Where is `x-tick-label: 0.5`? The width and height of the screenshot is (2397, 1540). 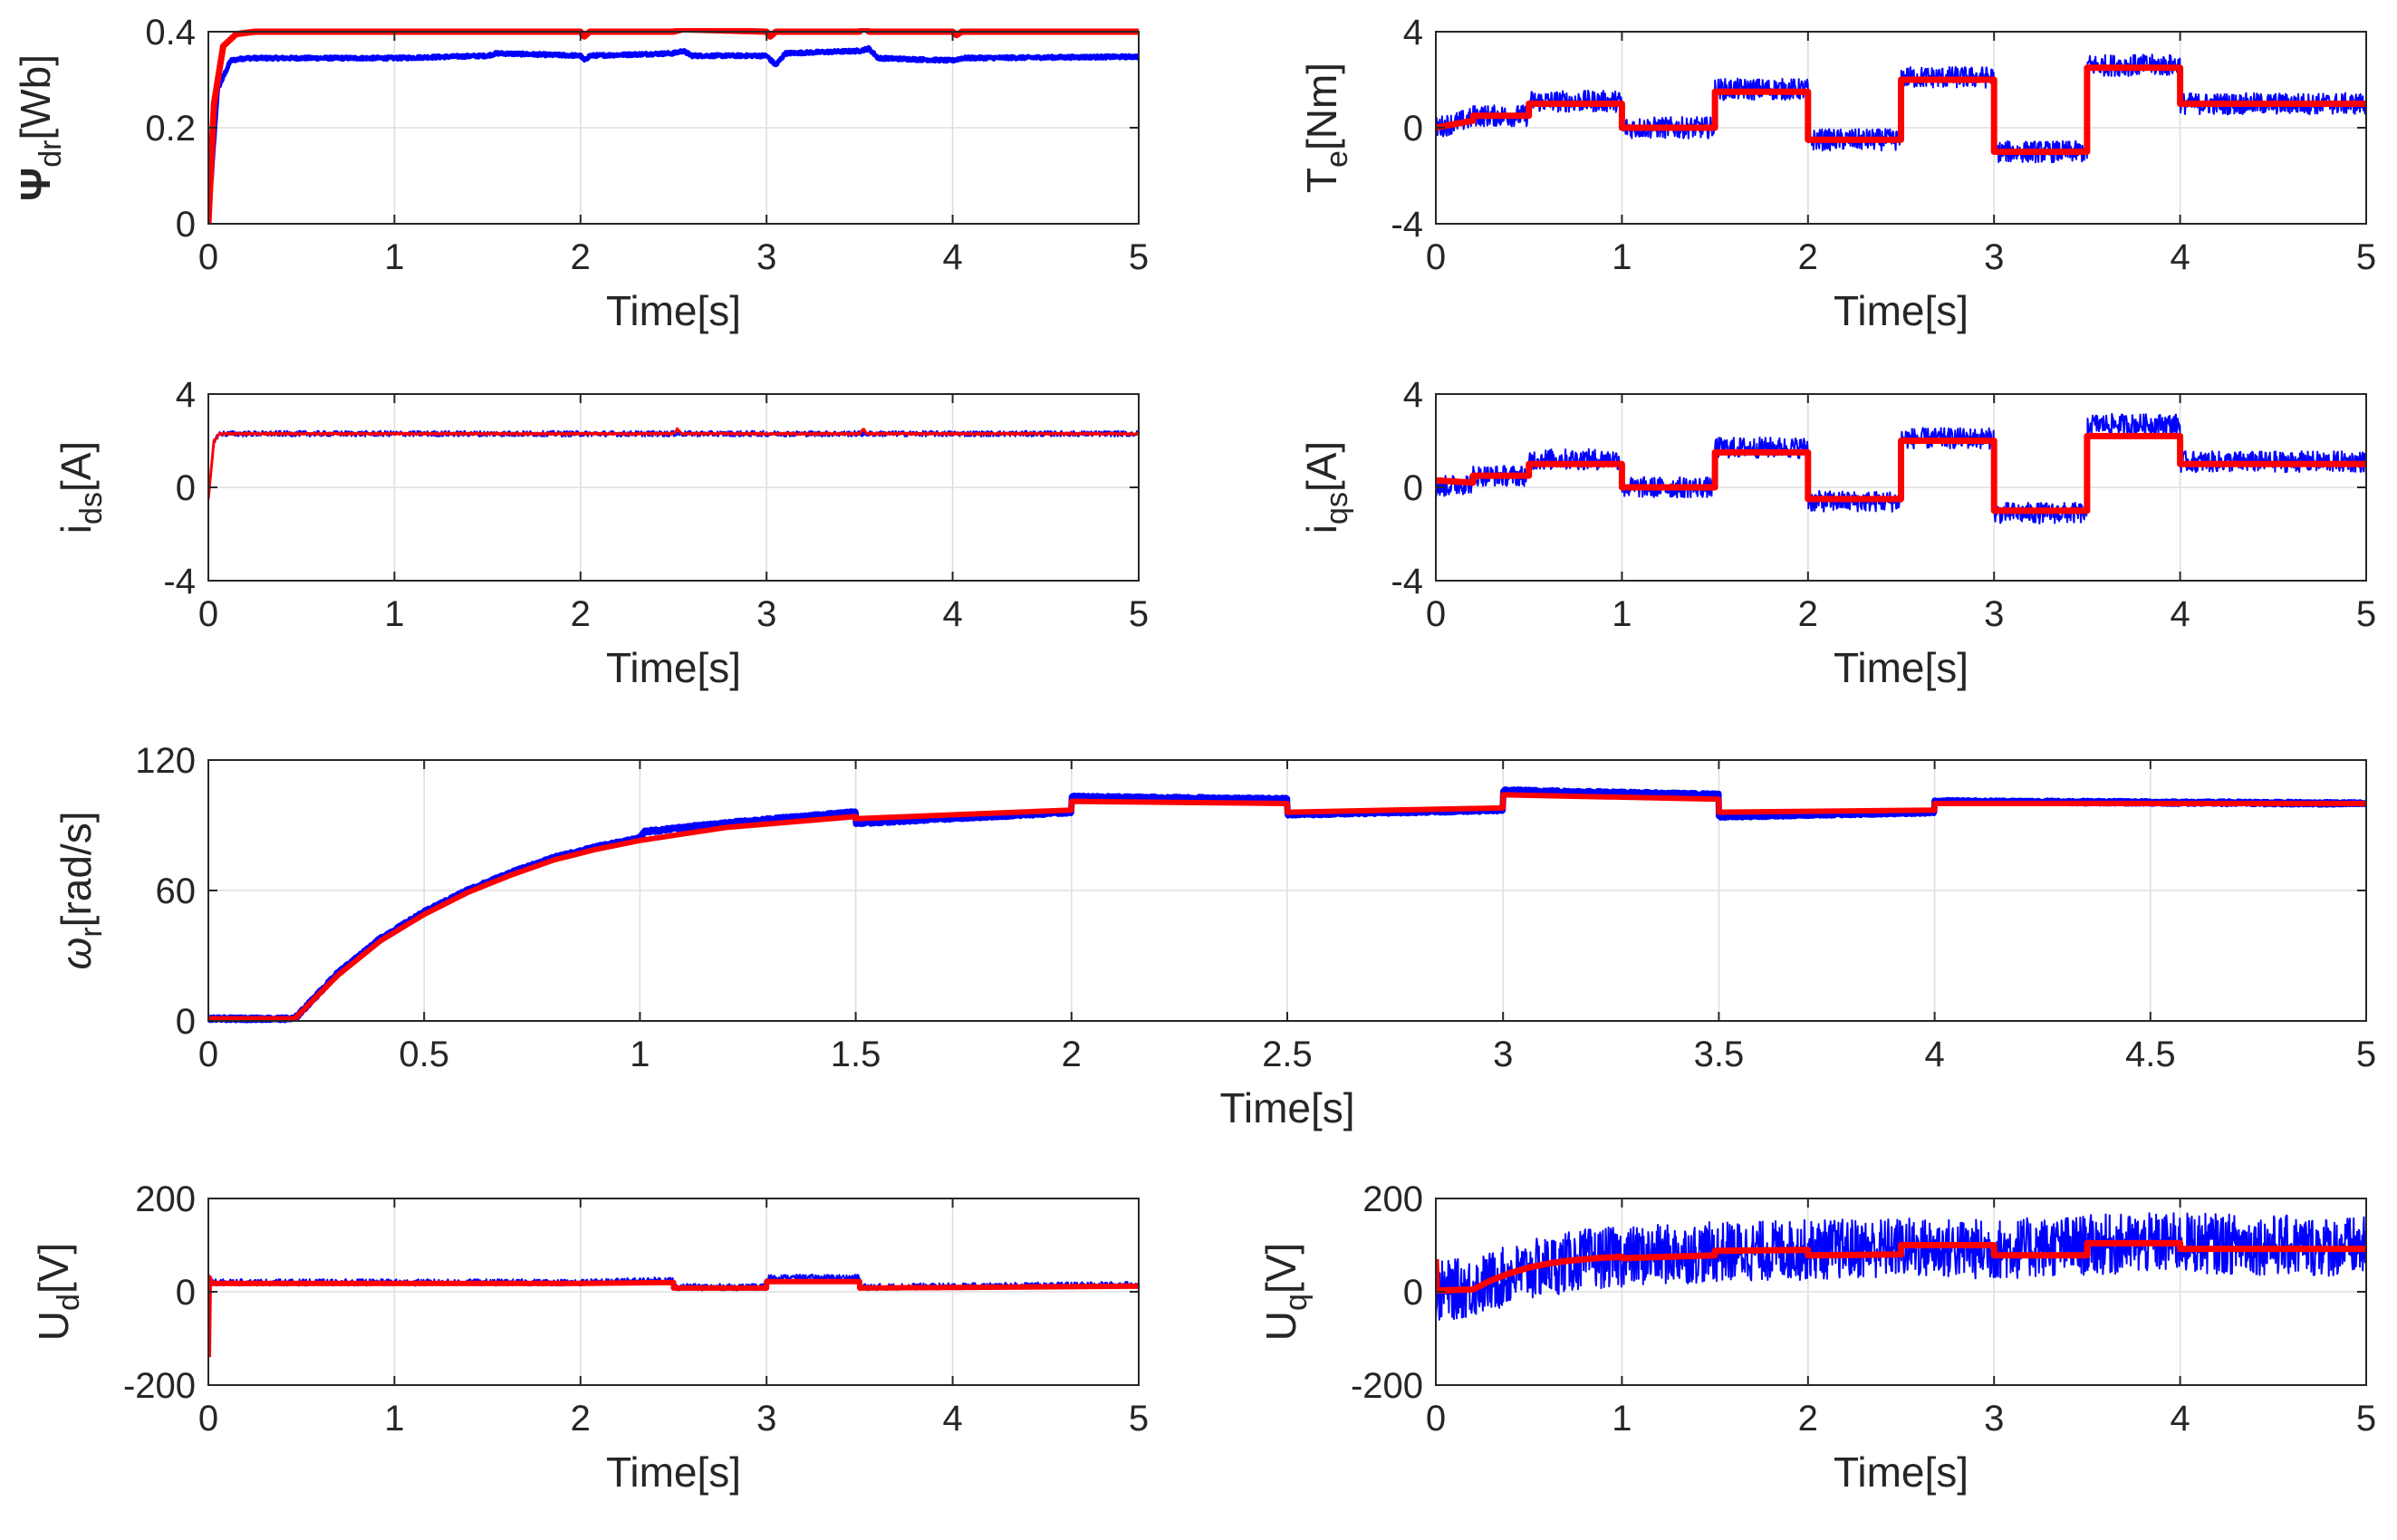 x-tick-label: 0.5 is located at coordinates (424, 1055).